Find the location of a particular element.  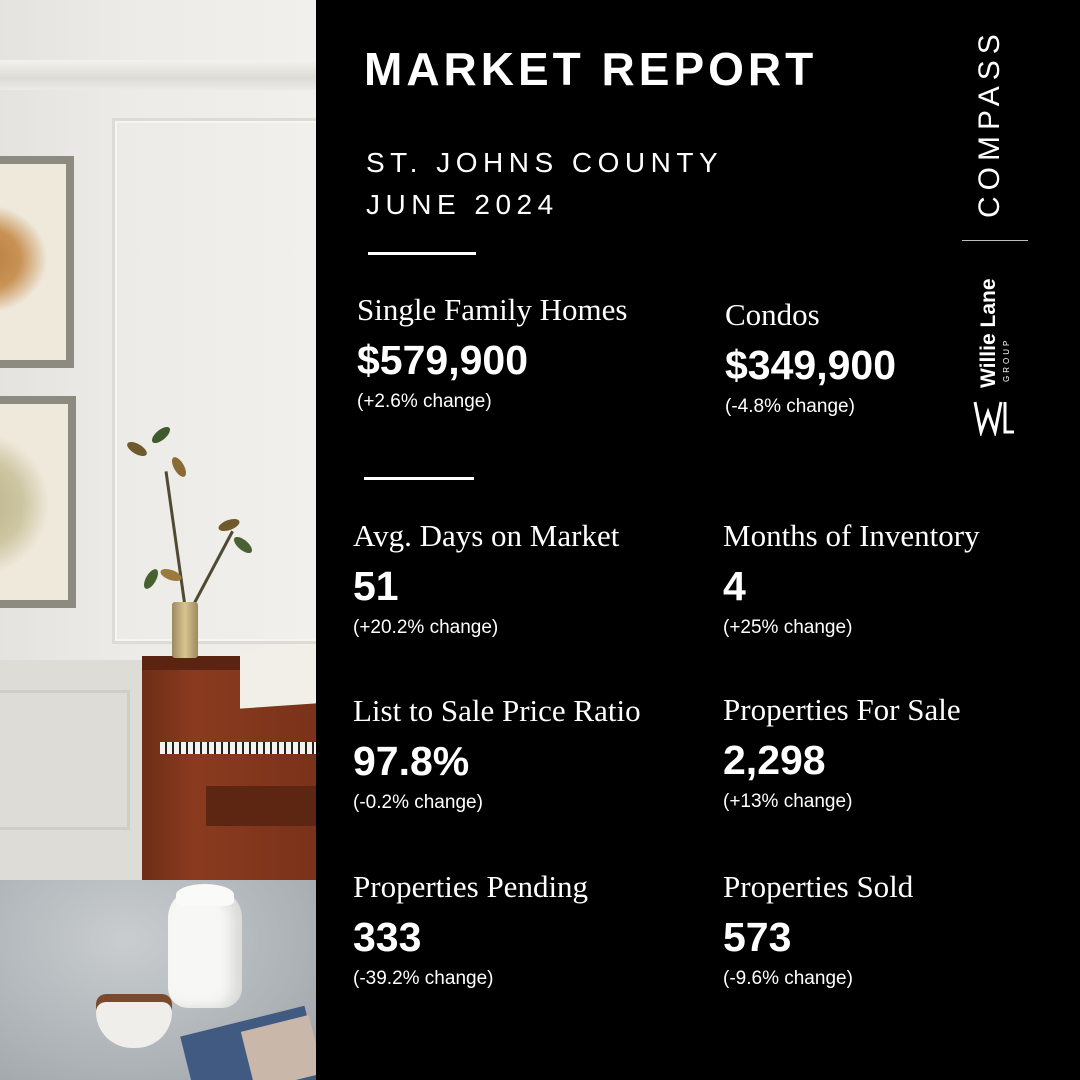

brass-vase is located at coordinates (185, 630).